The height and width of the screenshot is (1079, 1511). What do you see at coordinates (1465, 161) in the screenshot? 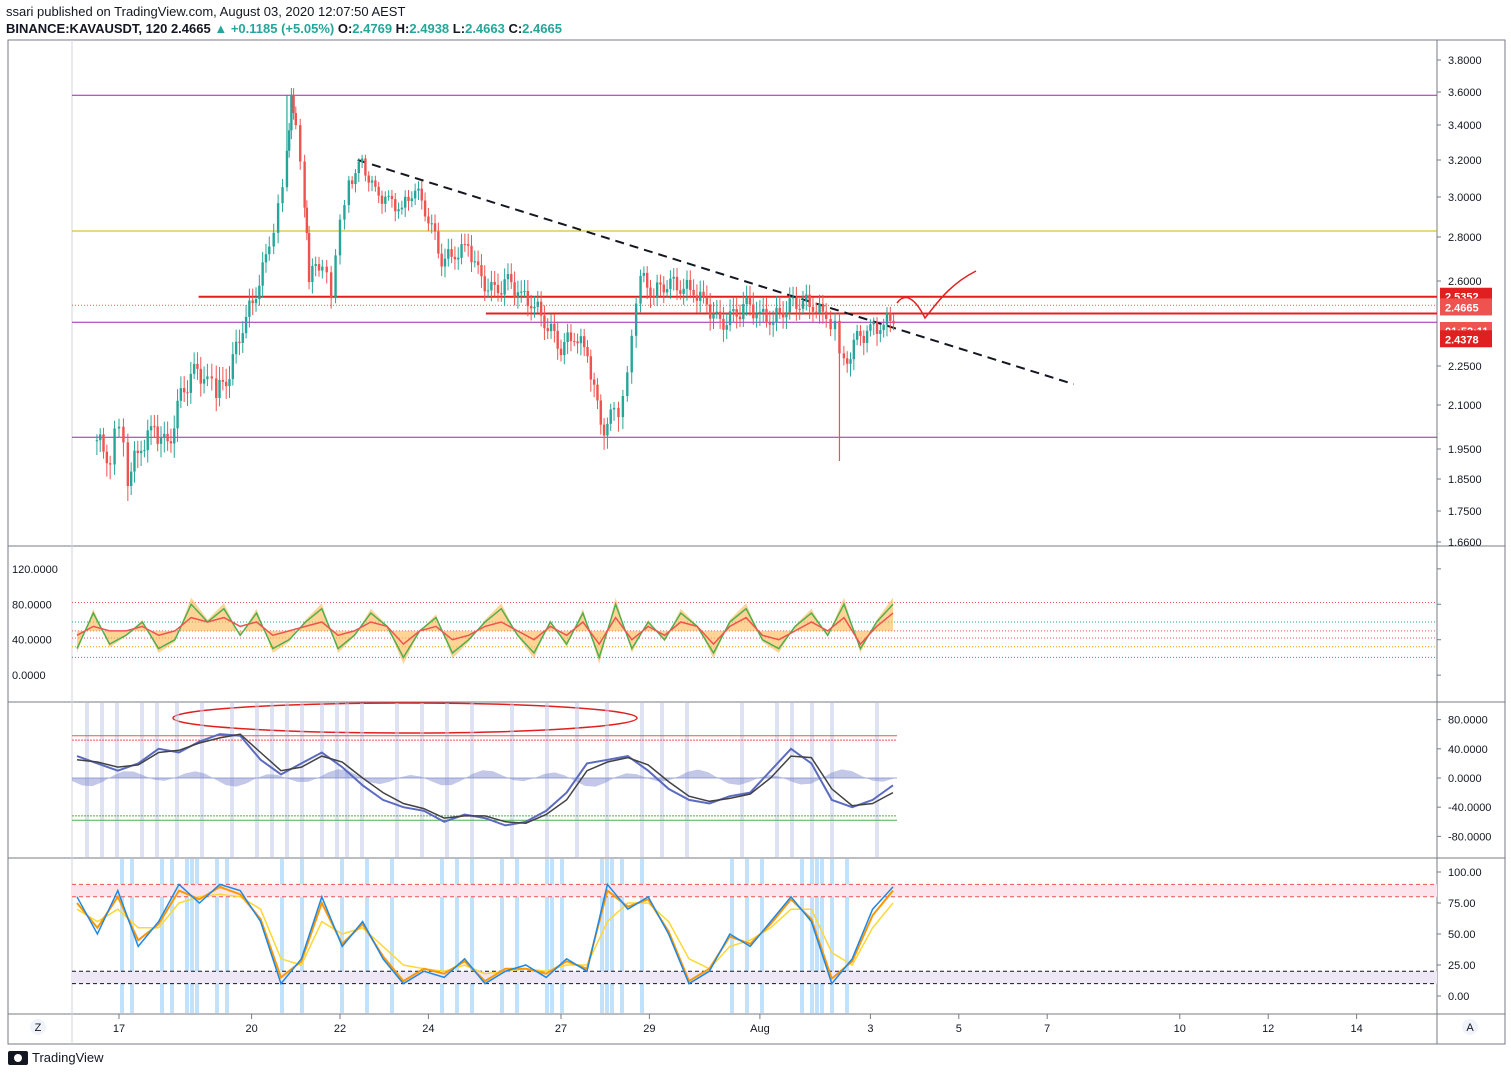
I see `price-tick-label: 3.2000` at bounding box center [1465, 161].